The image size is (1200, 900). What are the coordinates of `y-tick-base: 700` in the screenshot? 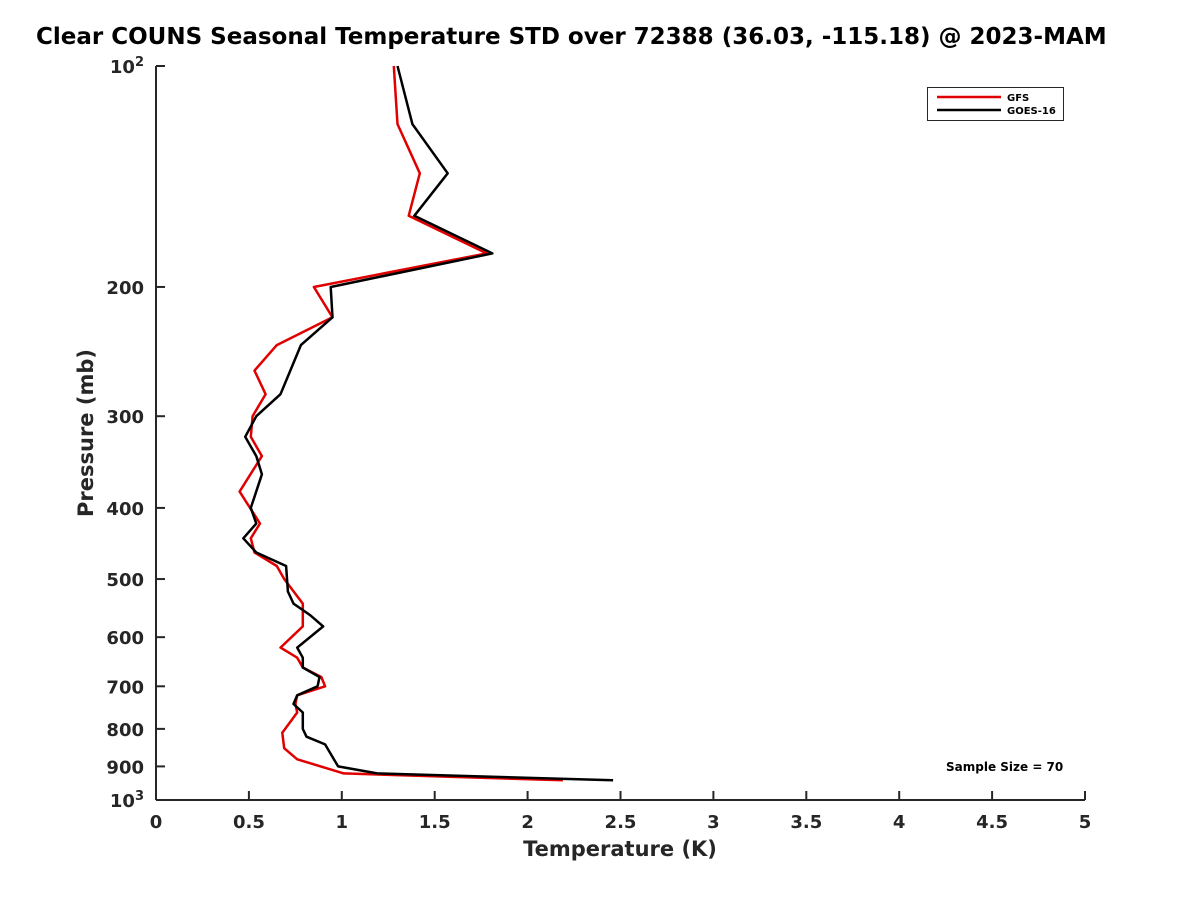 It's located at (125, 687).